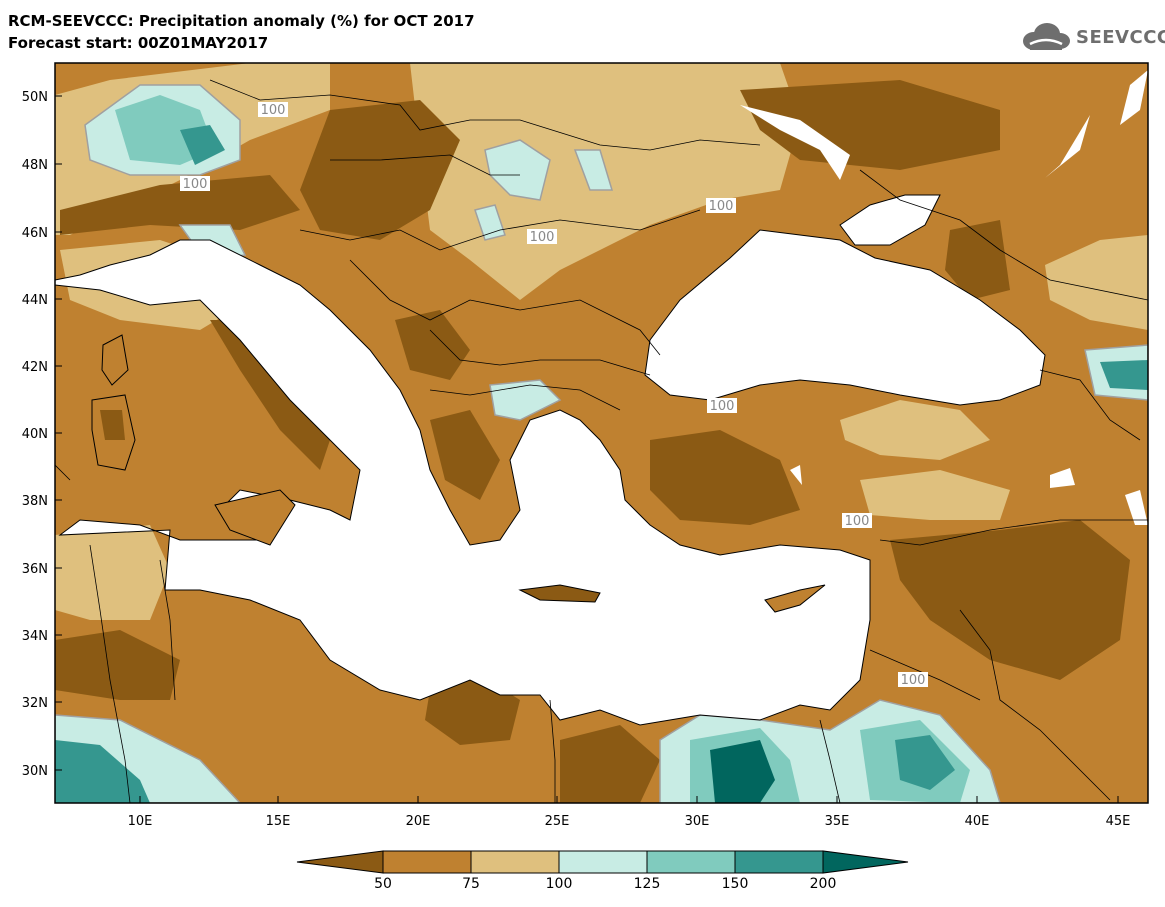 This screenshot has height=907, width=1165. I want to click on cloud-icon, so click(1046, 36).